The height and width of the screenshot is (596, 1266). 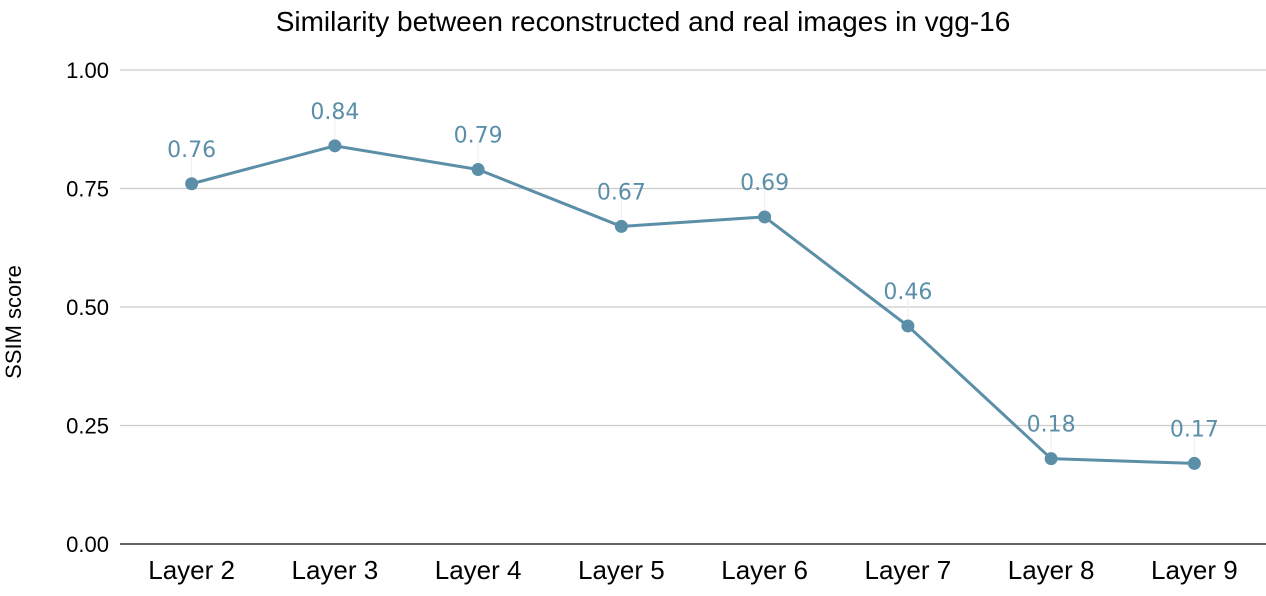 I want to click on y-tick-label: 0.75, so click(x=87, y=189).